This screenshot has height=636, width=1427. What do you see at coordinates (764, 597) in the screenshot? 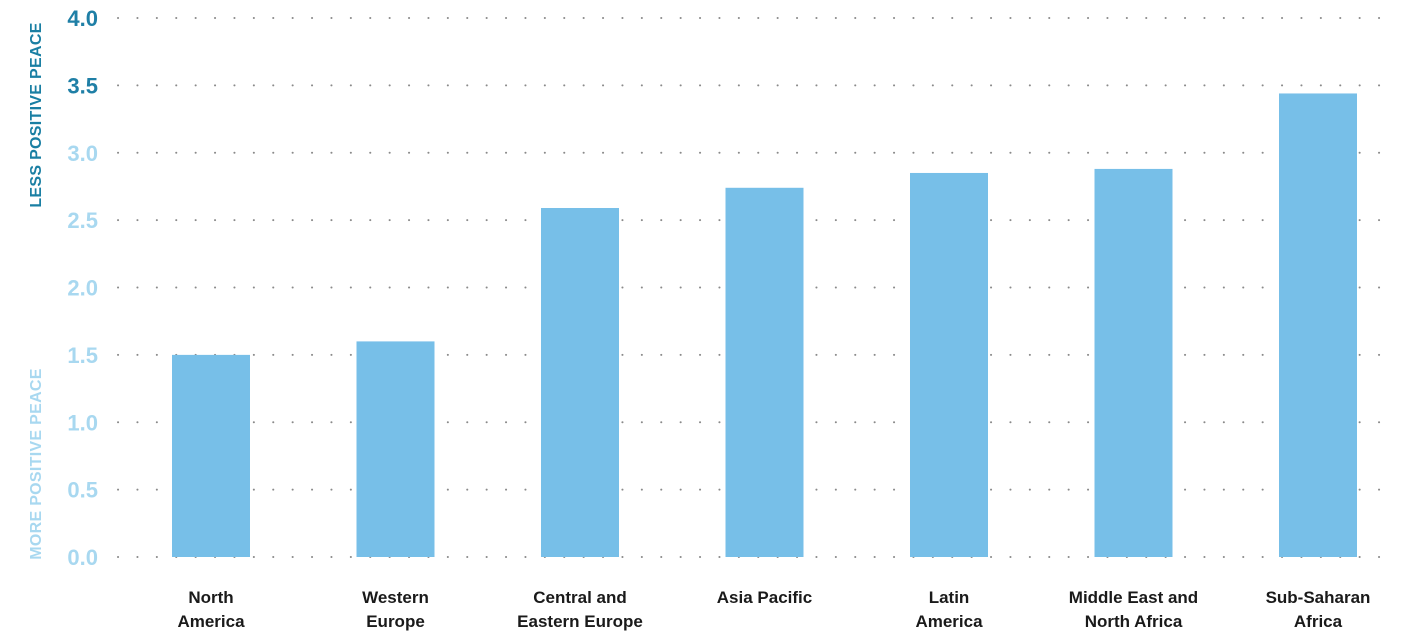
I see `x-category-label: Asia Pacific` at bounding box center [764, 597].